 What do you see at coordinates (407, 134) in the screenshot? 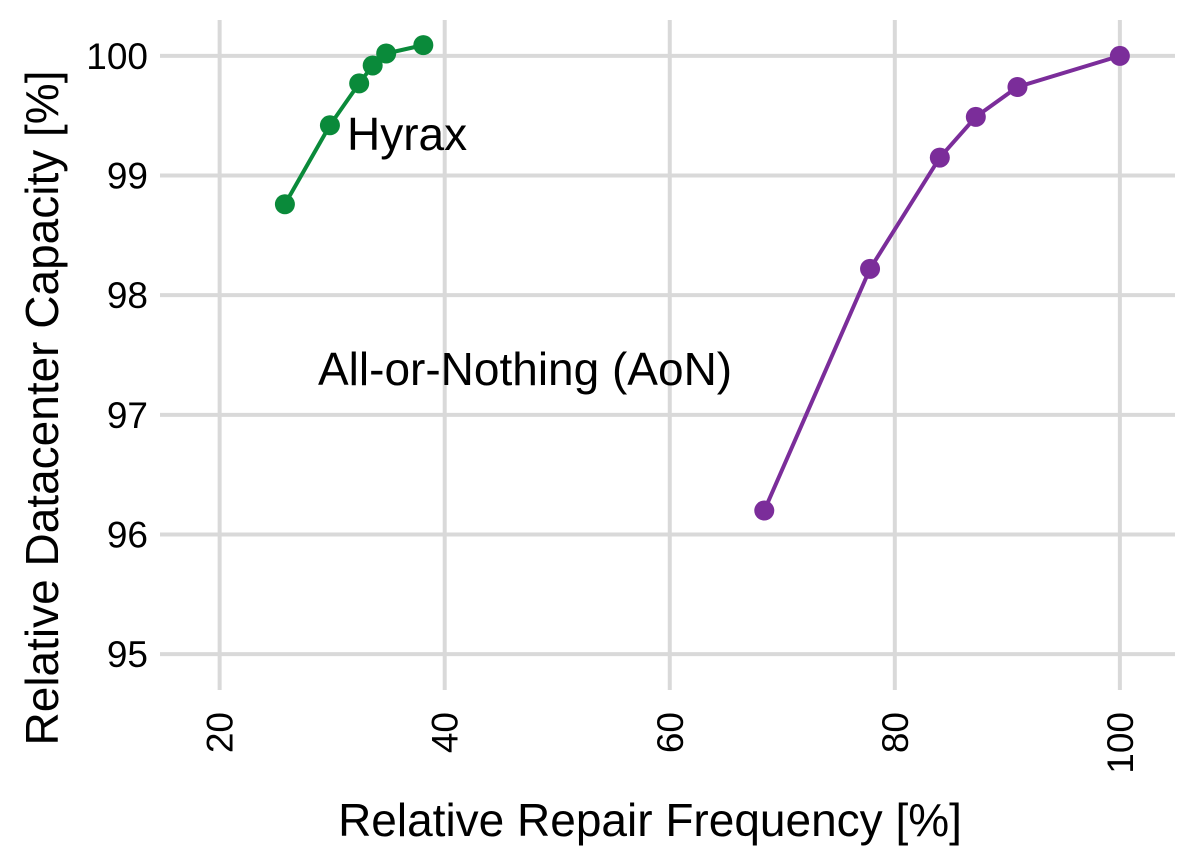
I see `series-label: Hyrax` at bounding box center [407, 134].